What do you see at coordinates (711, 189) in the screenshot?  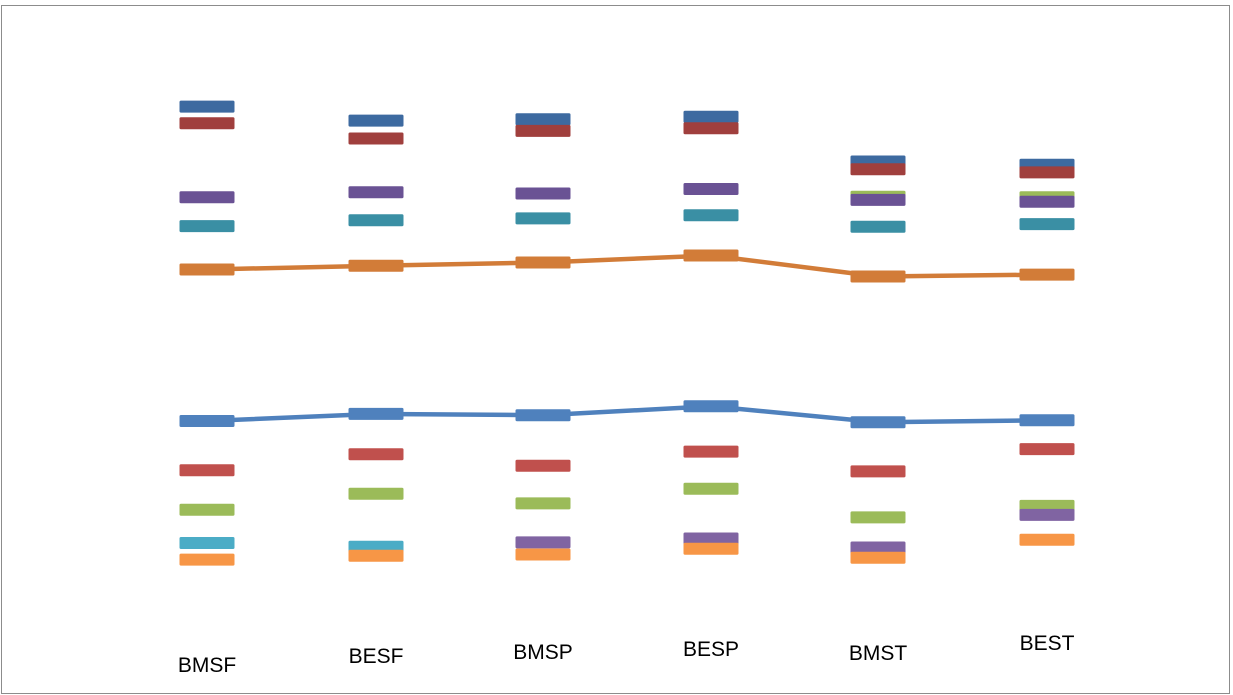 I see `upper-series-3-marker-besp` at bounding box center [711, 189].